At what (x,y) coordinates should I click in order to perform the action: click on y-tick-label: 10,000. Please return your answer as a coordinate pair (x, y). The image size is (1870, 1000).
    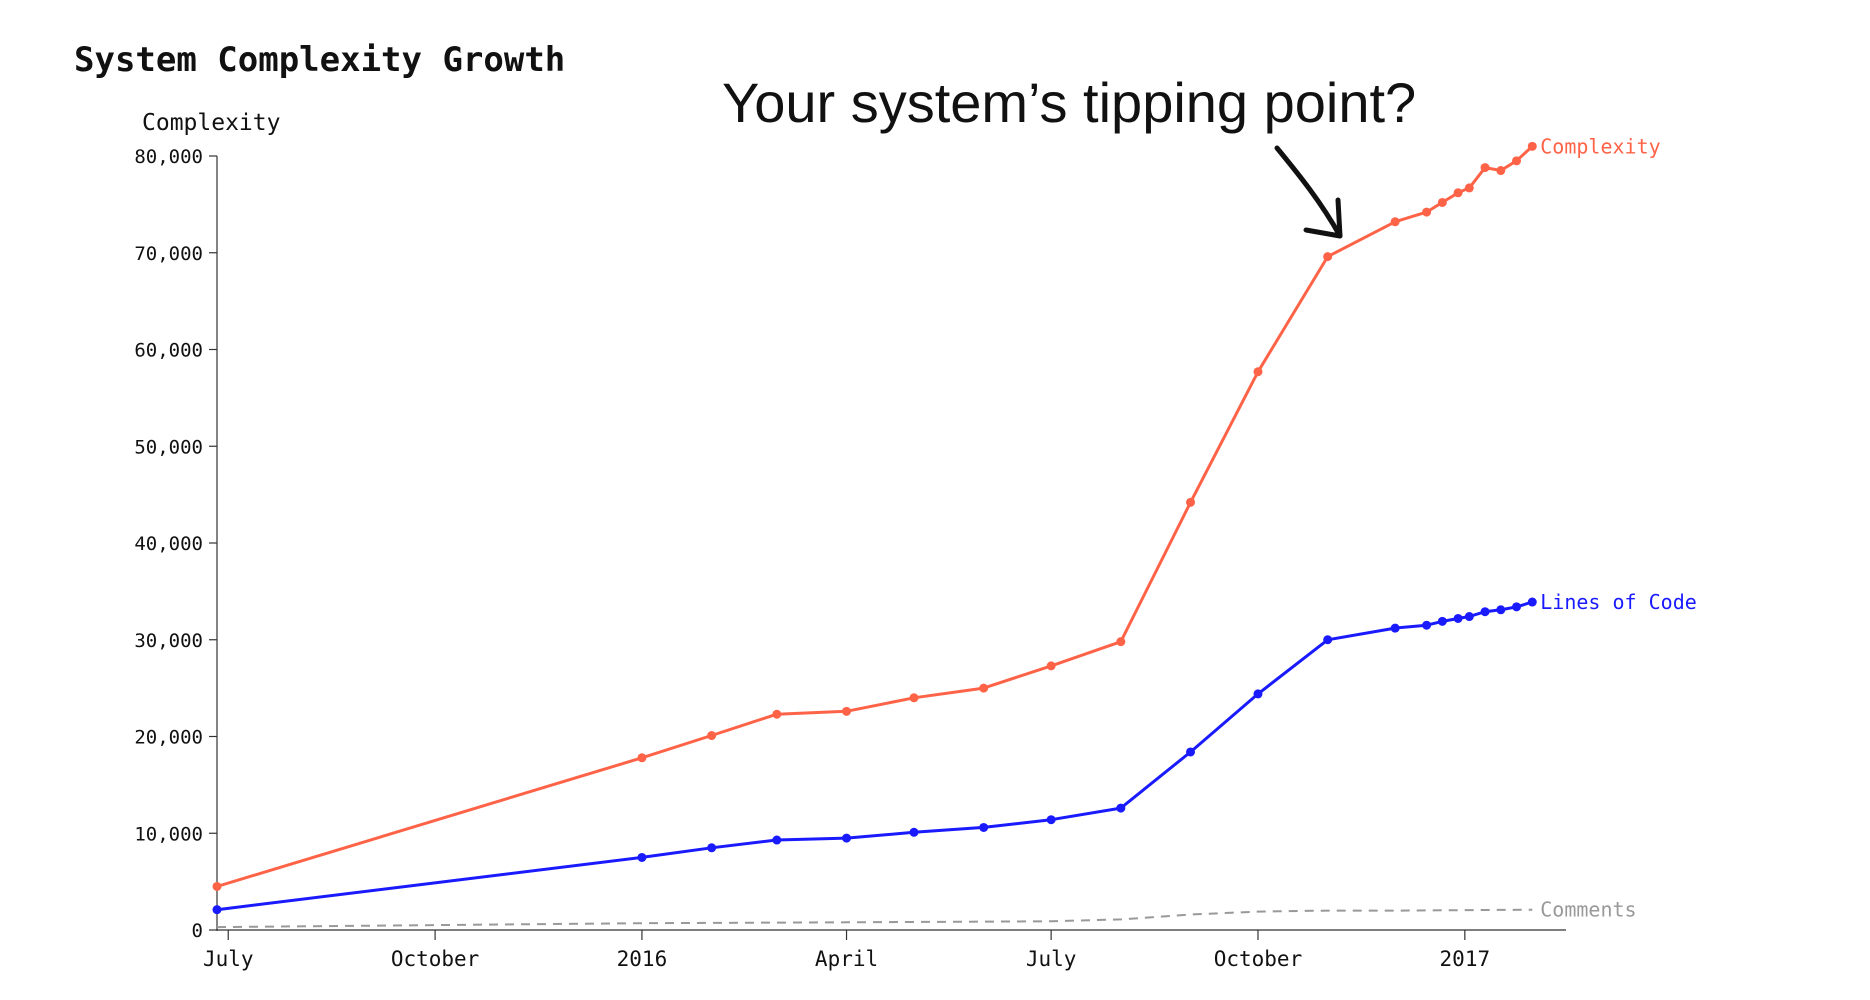
    Looking at the image, I should click on (168, 834).